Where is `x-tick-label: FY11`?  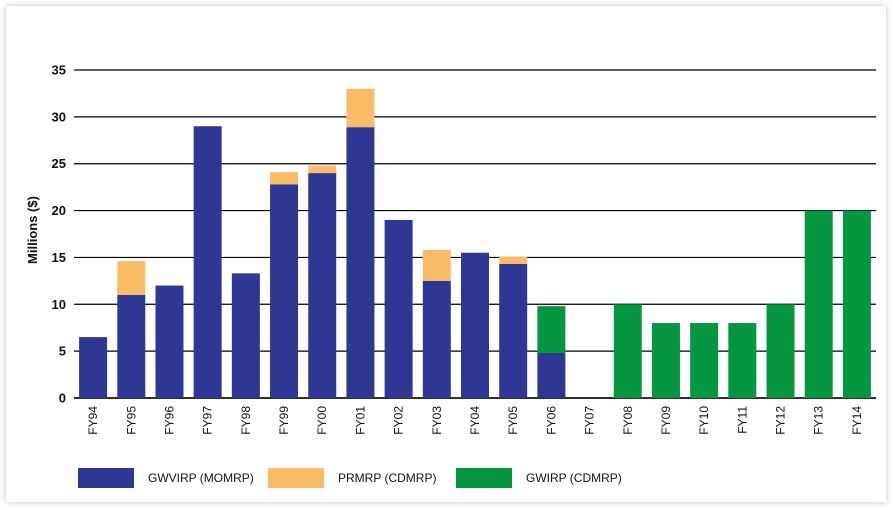
x-tick-label: FY11 is located at coordinates (742, 420).